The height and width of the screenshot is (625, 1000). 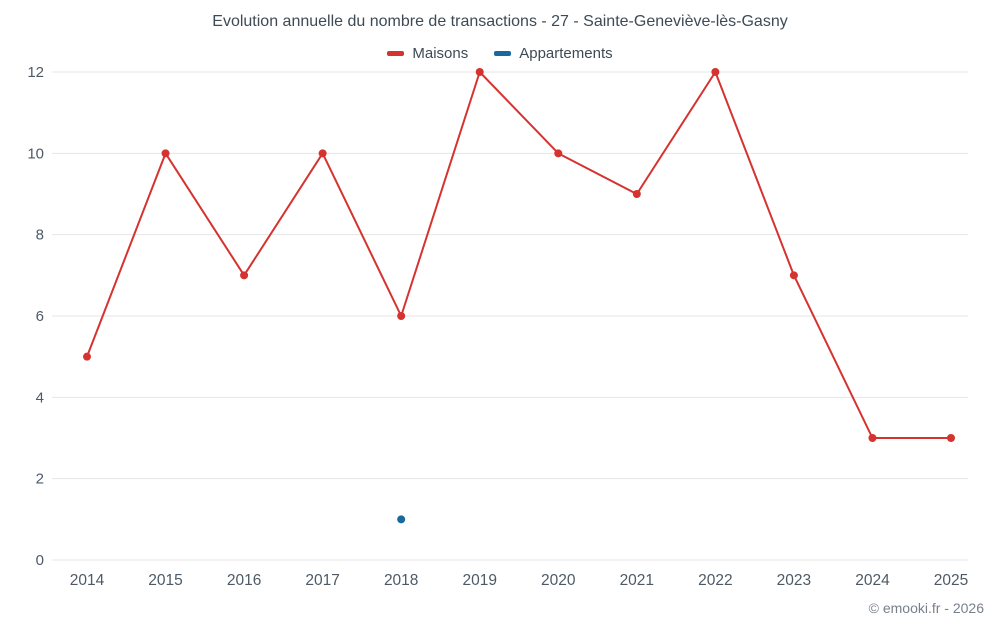 What do you see at coordinates (951, 580) in the screenshot?
I see `x-tick-label: 2025` at bounding box center [951, 580].